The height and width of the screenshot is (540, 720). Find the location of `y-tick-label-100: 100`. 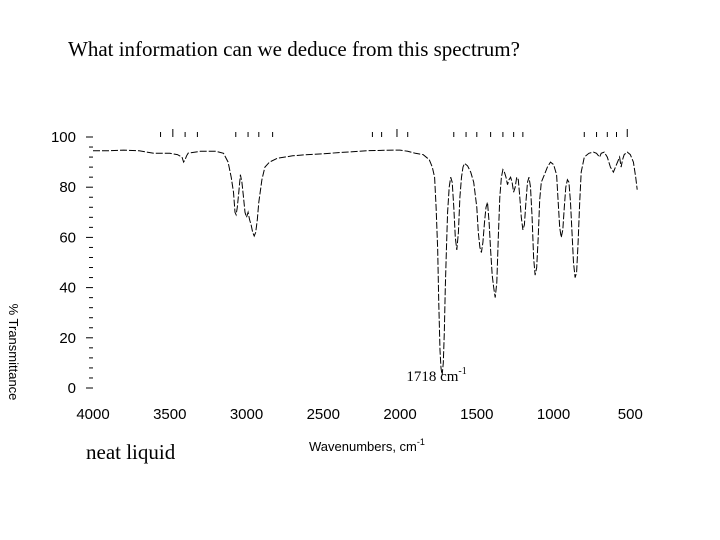

y-tick-label-100: 100 is located at coordinates (63, 137).